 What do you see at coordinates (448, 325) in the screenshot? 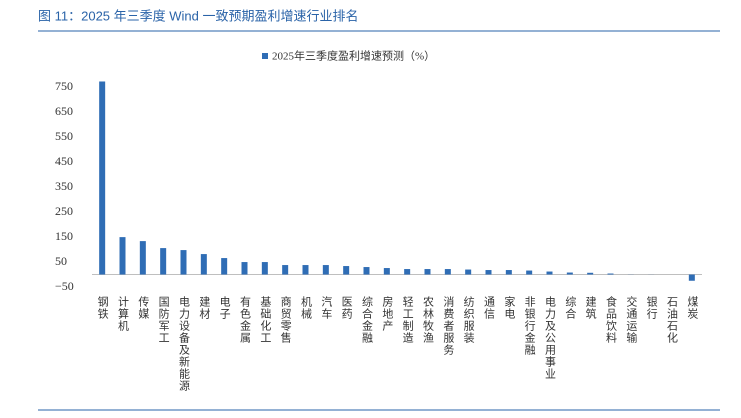
I see `x-tick-label: 消费者服务` at bounding box center [448, 325].